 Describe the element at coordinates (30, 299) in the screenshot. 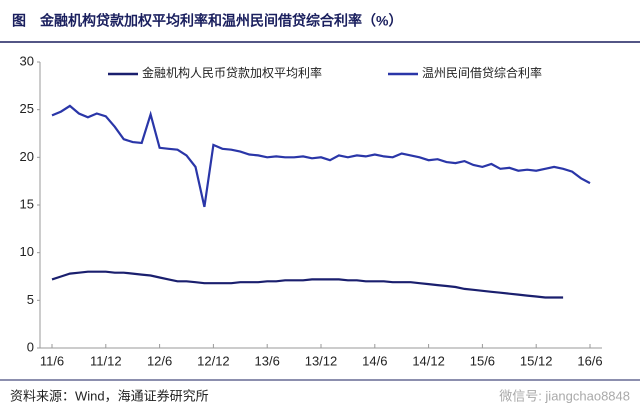

I see `y-tick-label: 5` at that location.